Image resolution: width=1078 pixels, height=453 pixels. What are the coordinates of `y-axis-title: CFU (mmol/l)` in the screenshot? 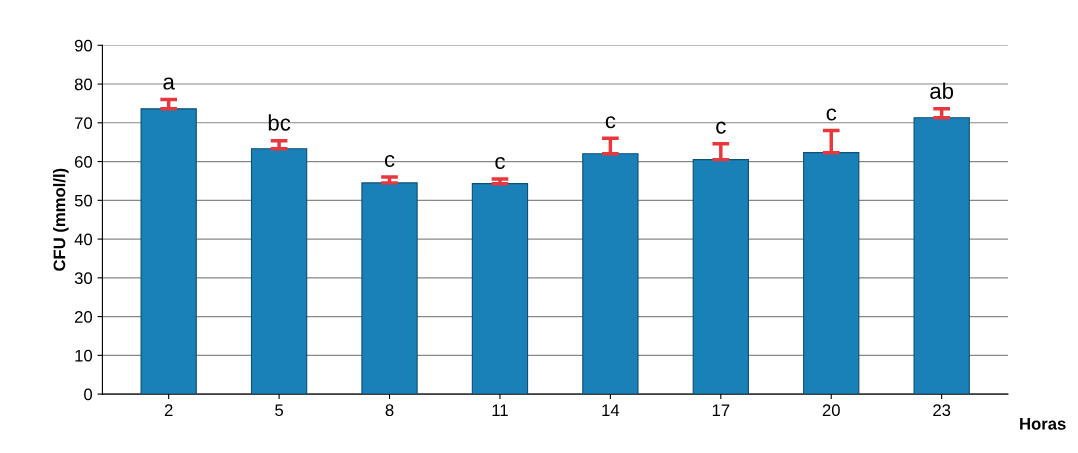 It's located at (61, 219).